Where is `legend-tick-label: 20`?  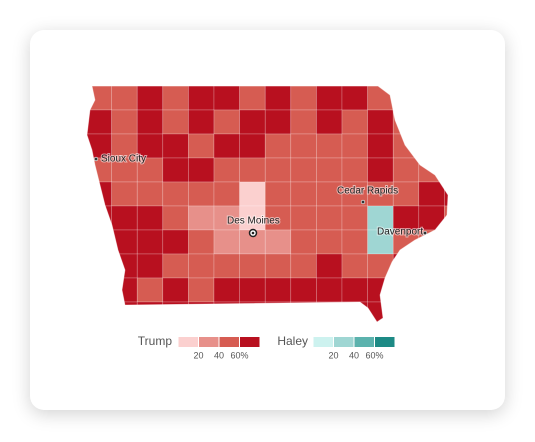
legend-tick-label: 20 is located at coordinates (333, 355).